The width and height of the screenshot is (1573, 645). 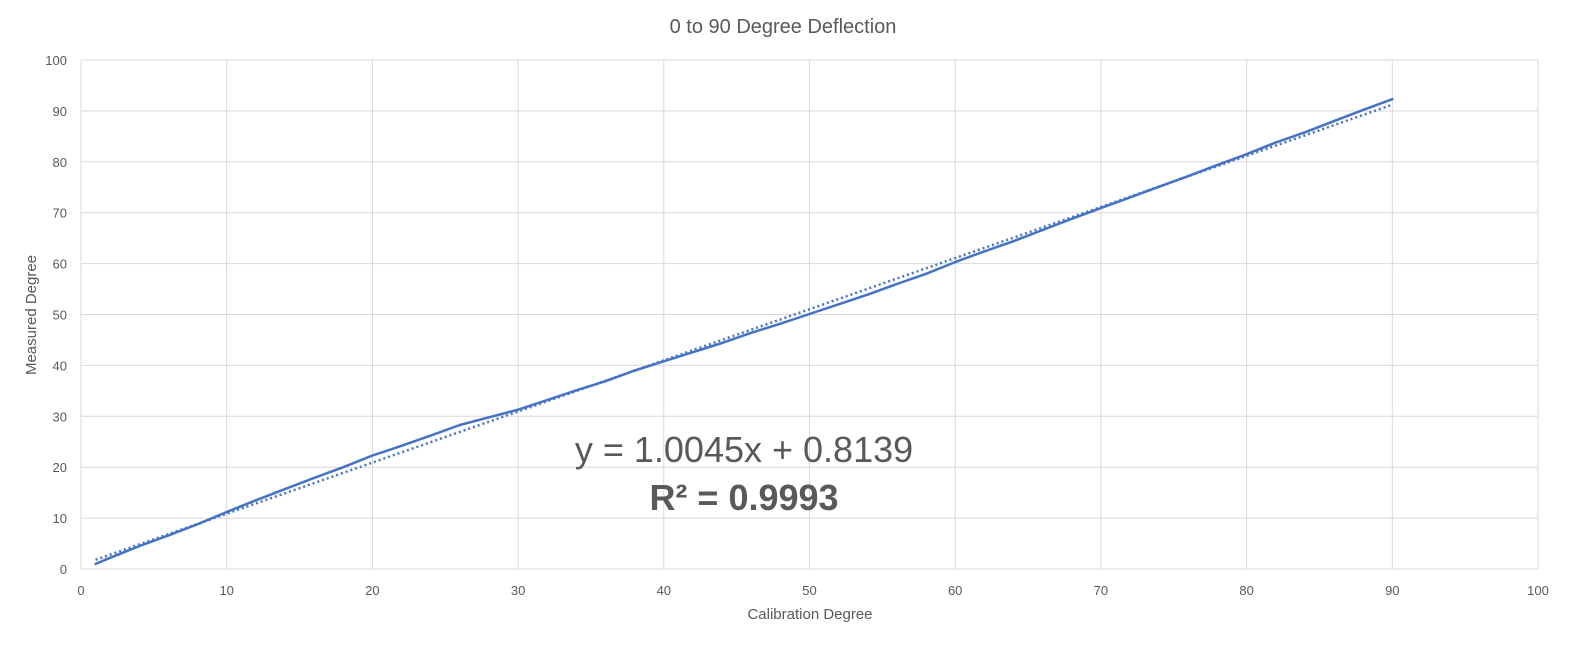 I want to click on x-tick-label: 30, so click(x=518, y=590).